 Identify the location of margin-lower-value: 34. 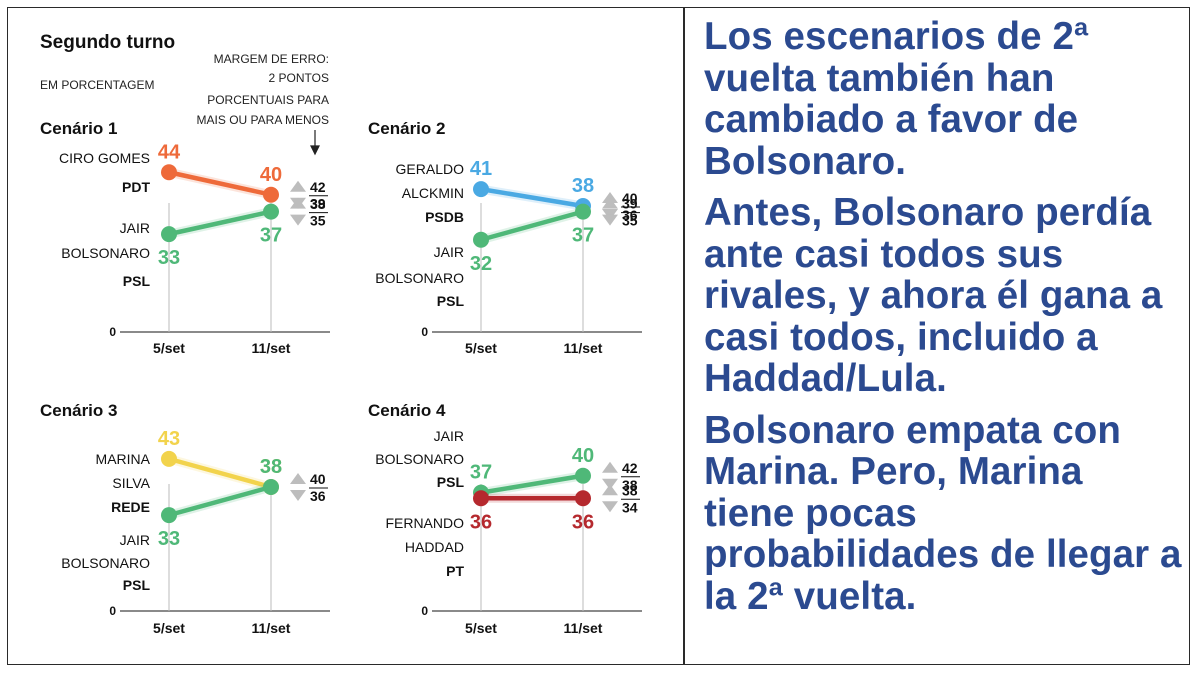
(630, 507).